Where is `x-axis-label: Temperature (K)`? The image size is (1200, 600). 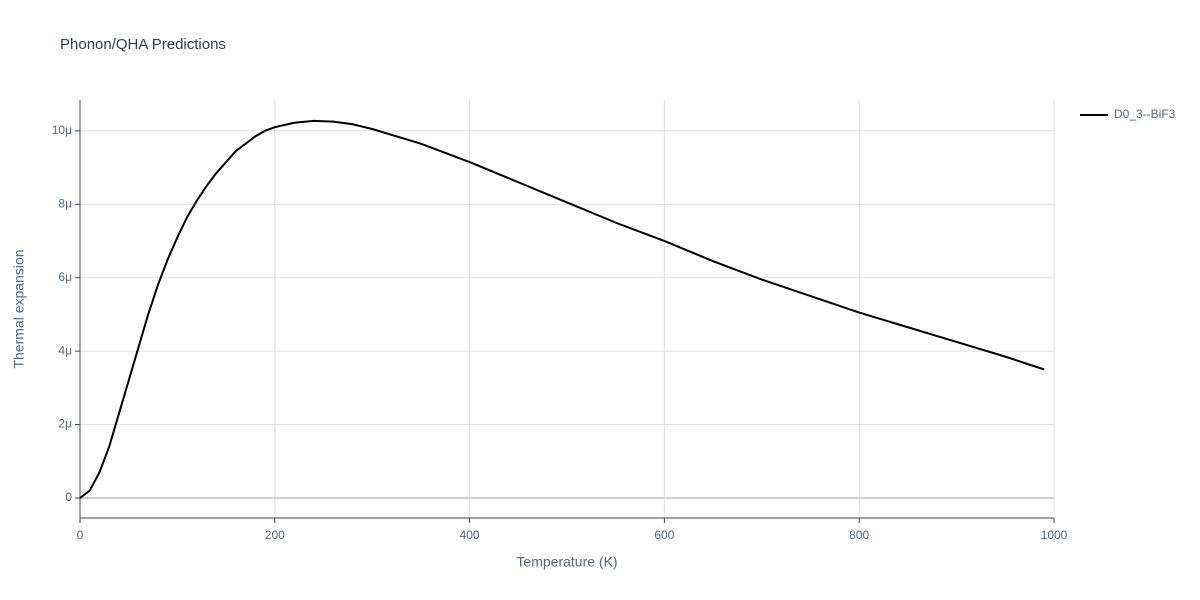
x-axis-label: Temperature (K) is located at coordinates (566, 562).